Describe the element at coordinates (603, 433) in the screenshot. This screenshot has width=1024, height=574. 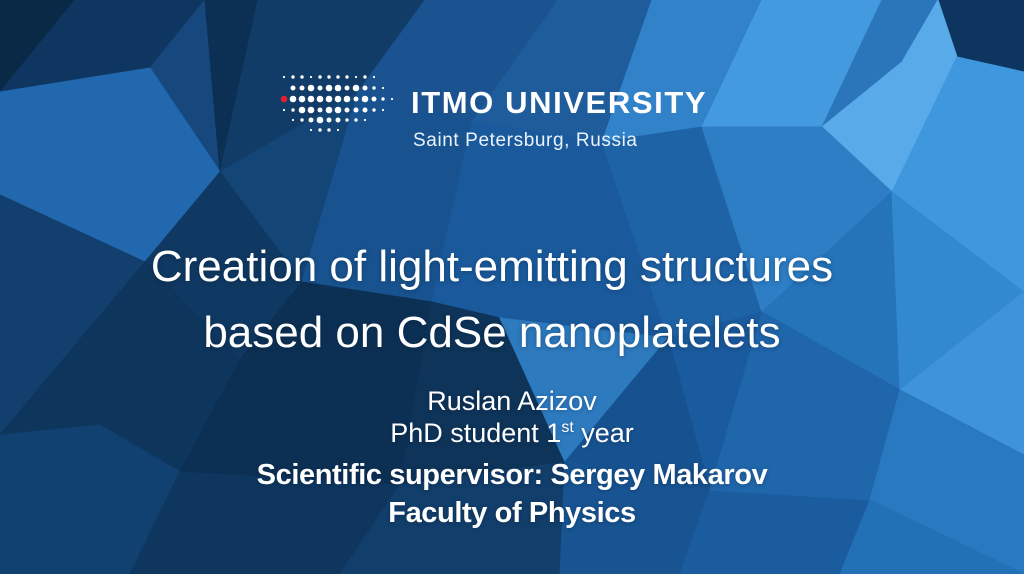
I see `degree-suffix: year` at that location.